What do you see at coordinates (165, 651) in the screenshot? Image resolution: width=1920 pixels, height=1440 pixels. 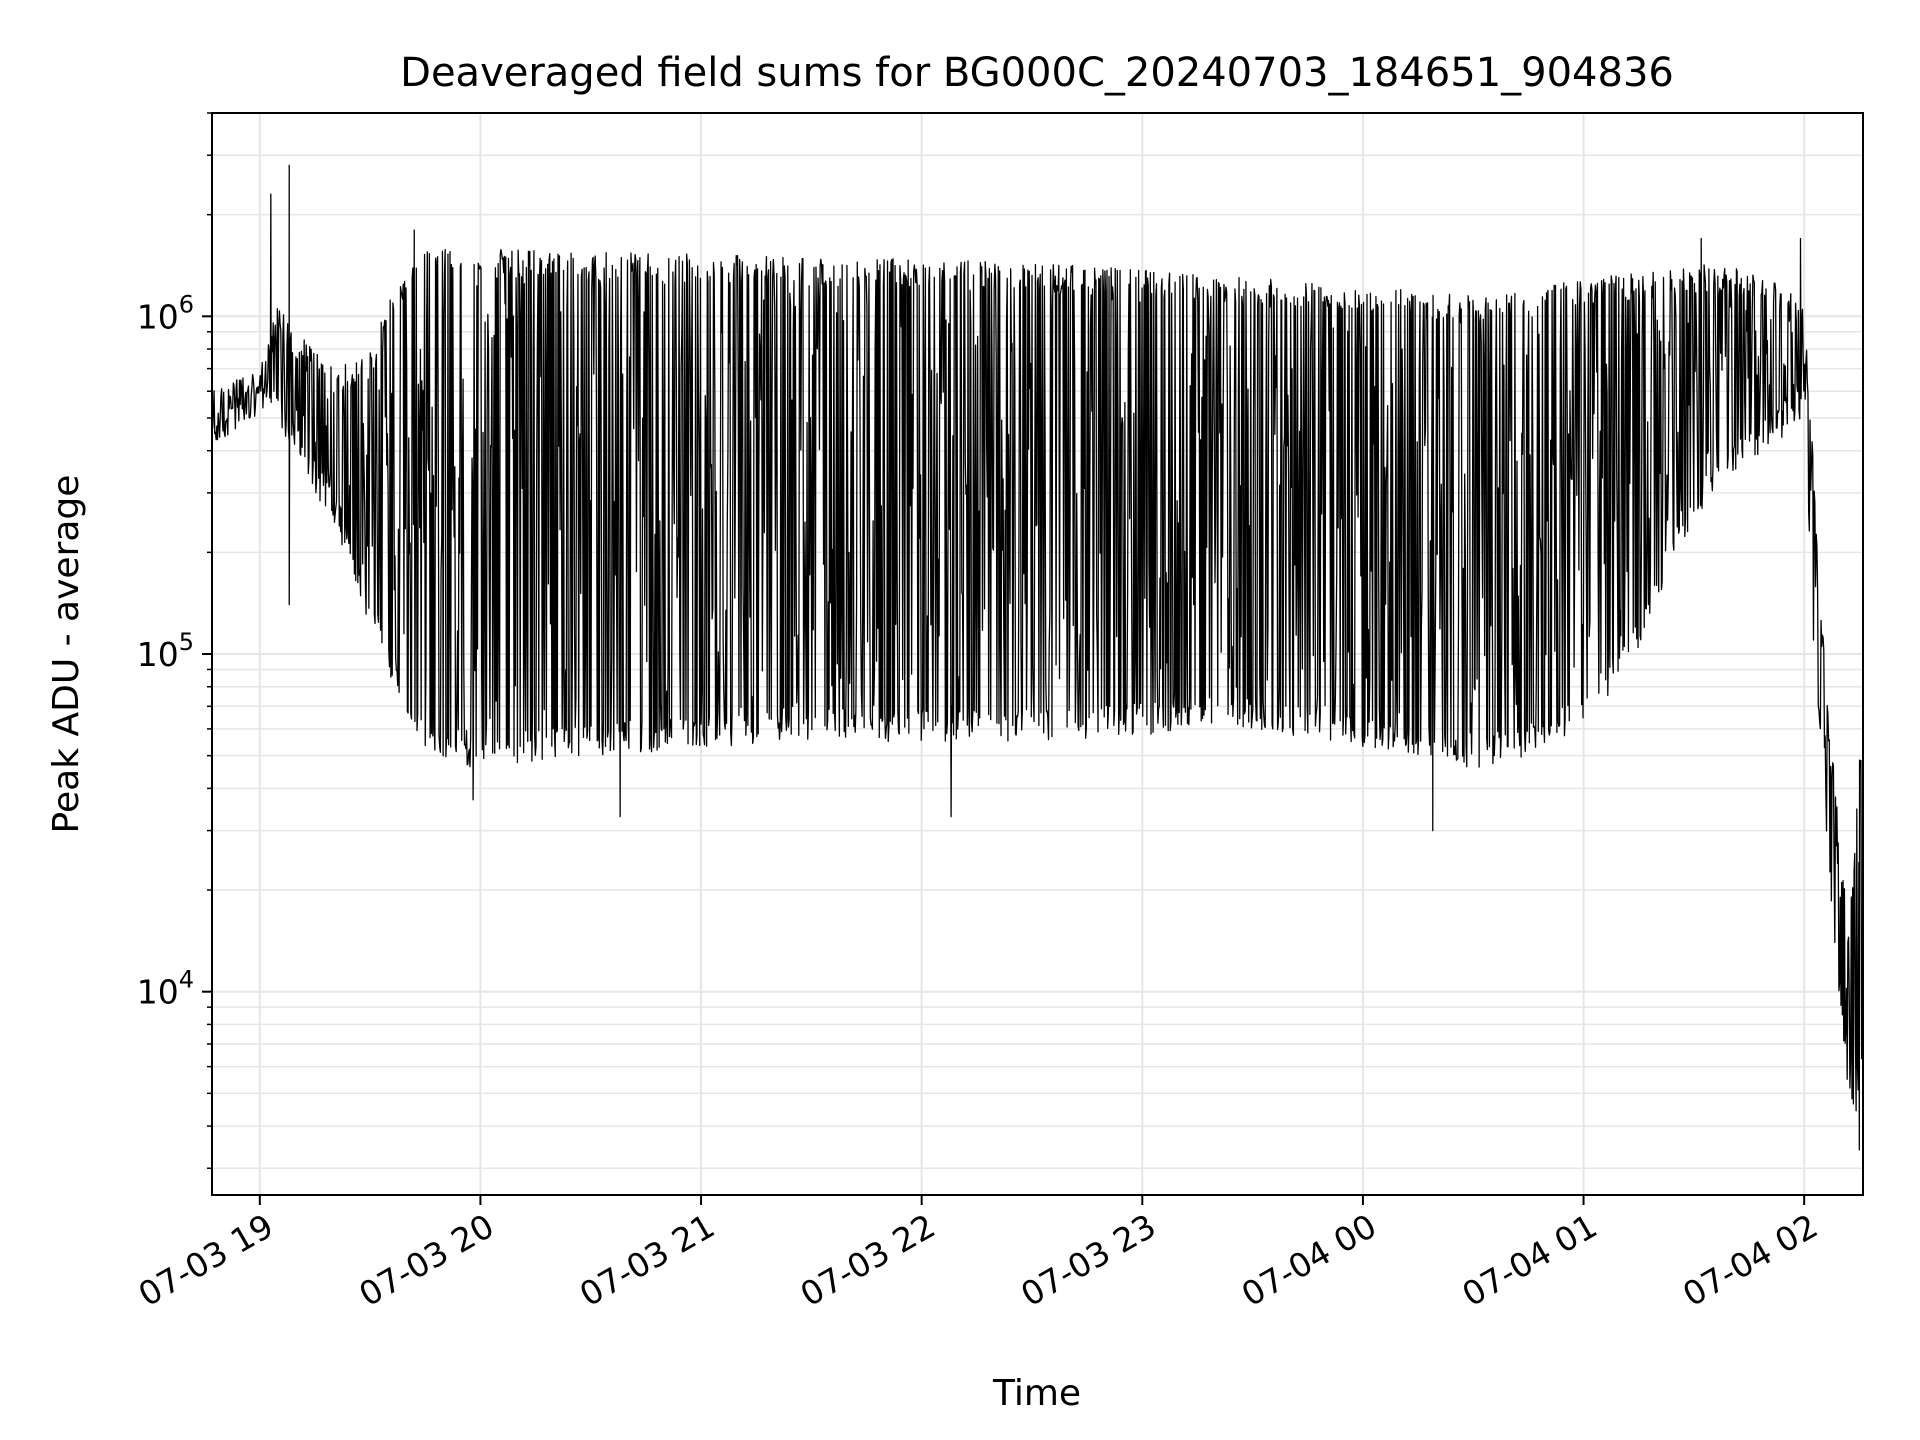 I see `y-tick-label: 10⁵` at bounding box center [165, 651].